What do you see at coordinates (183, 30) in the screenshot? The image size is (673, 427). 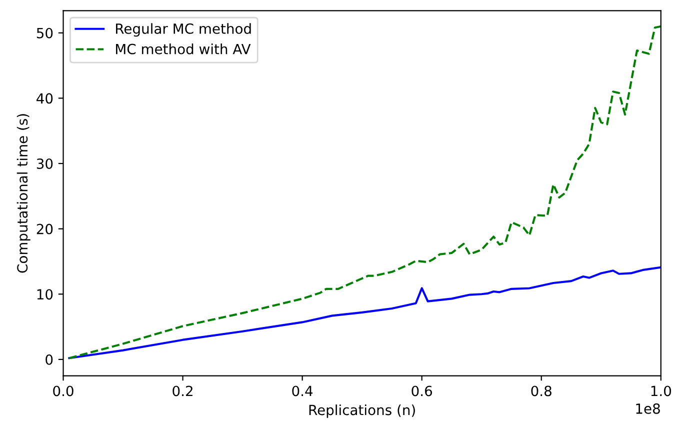 I see `legend-label: Regular MC method` at bounding box center [183, 30].